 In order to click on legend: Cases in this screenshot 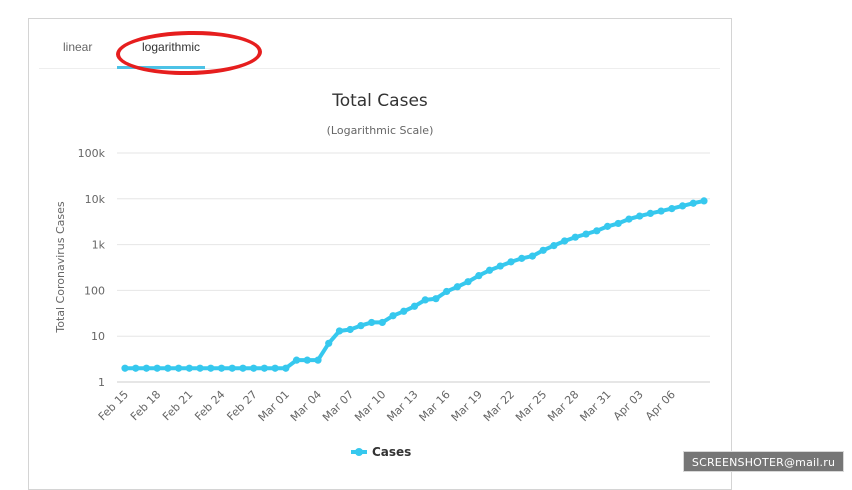, I will do `click(381, 452)`.